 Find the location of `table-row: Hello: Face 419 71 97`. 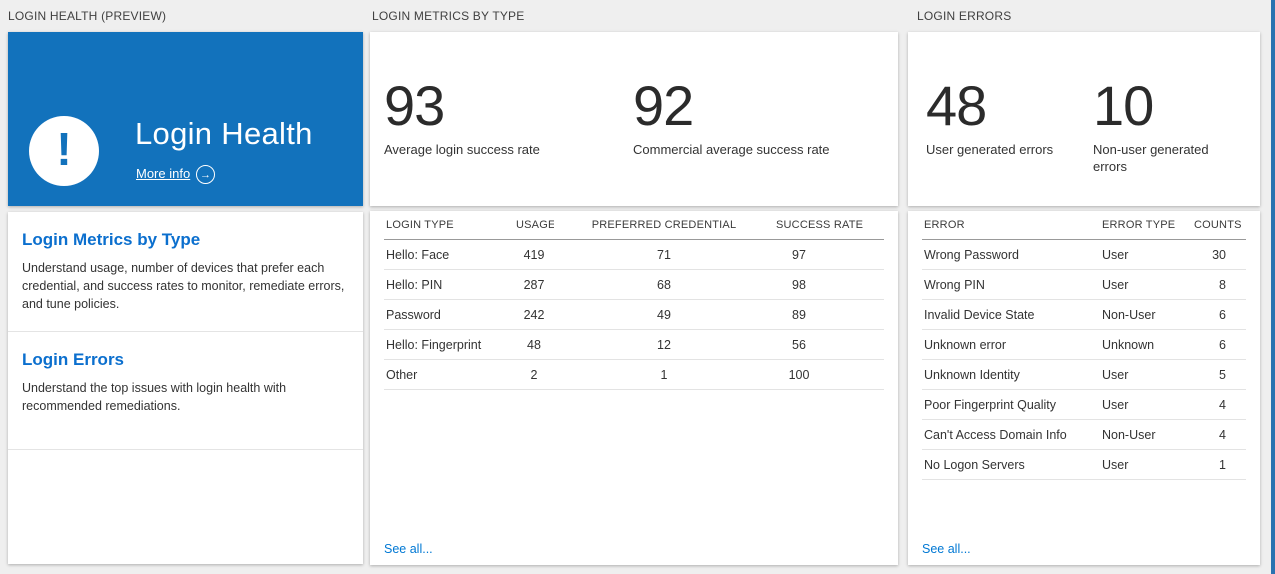

table-row: Hello: Face 419 71 97 is located at coordinates (634, 254).